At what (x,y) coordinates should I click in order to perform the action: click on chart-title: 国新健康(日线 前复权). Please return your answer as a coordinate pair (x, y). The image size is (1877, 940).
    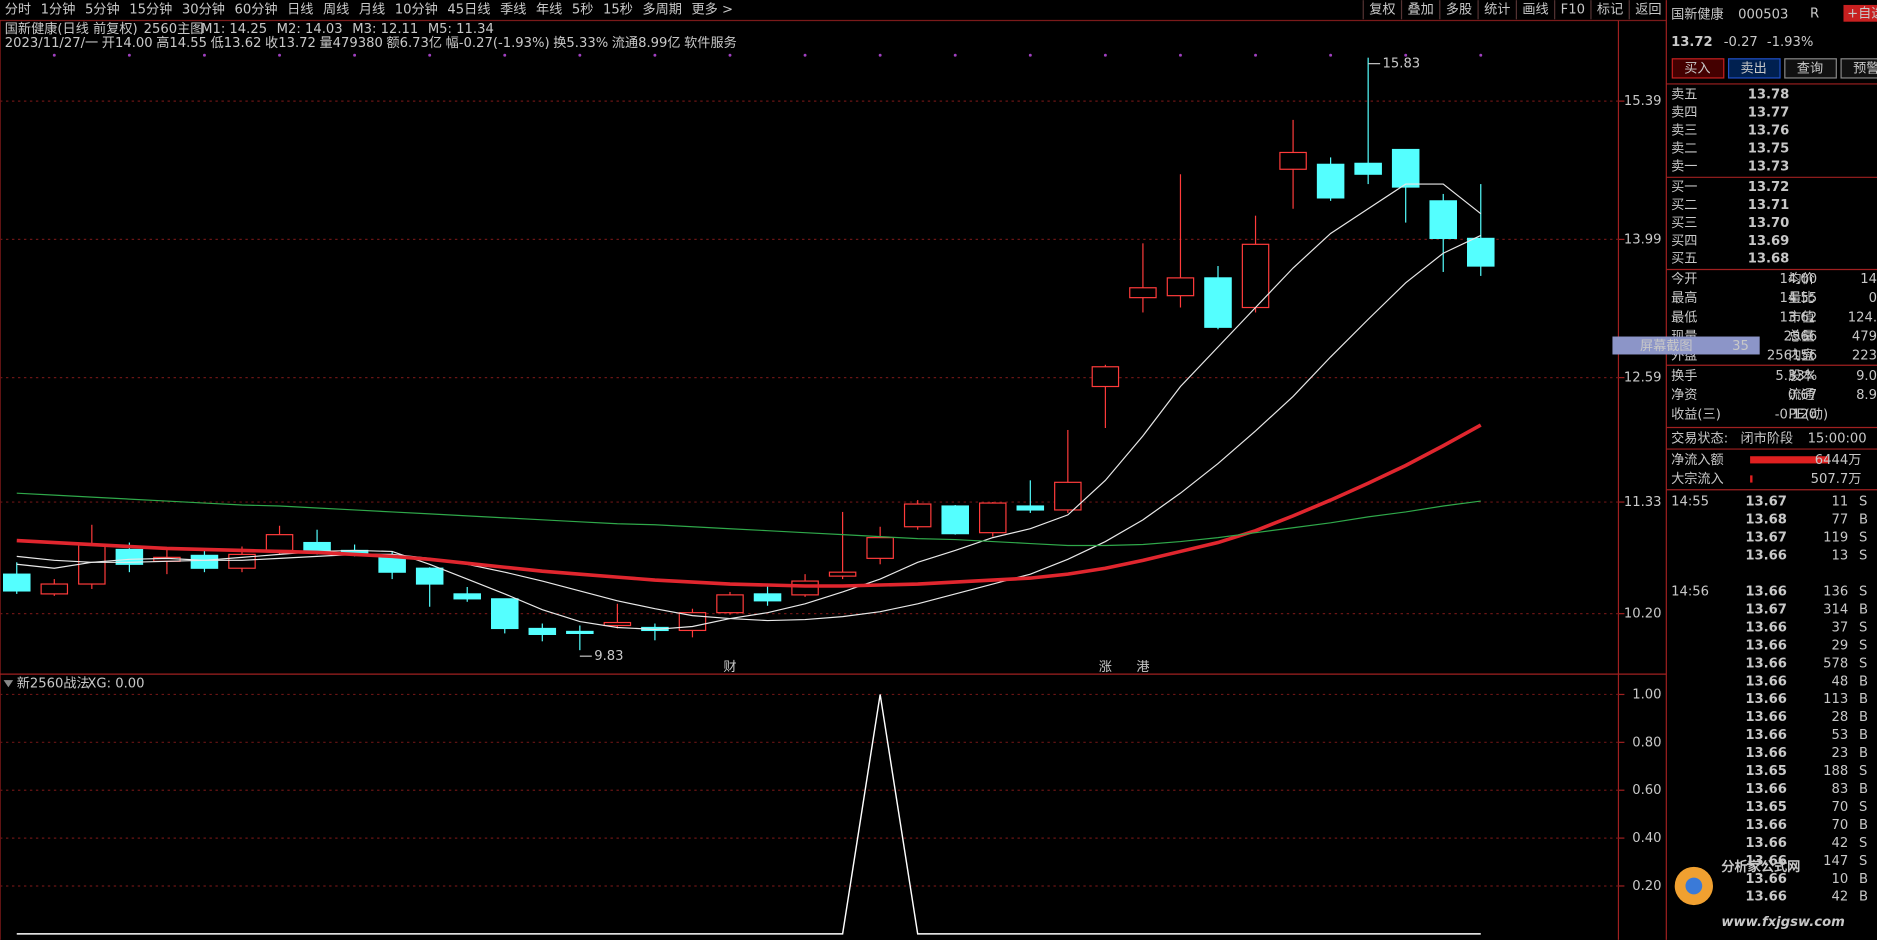
    Looking at the image, I should click on (71, 28).